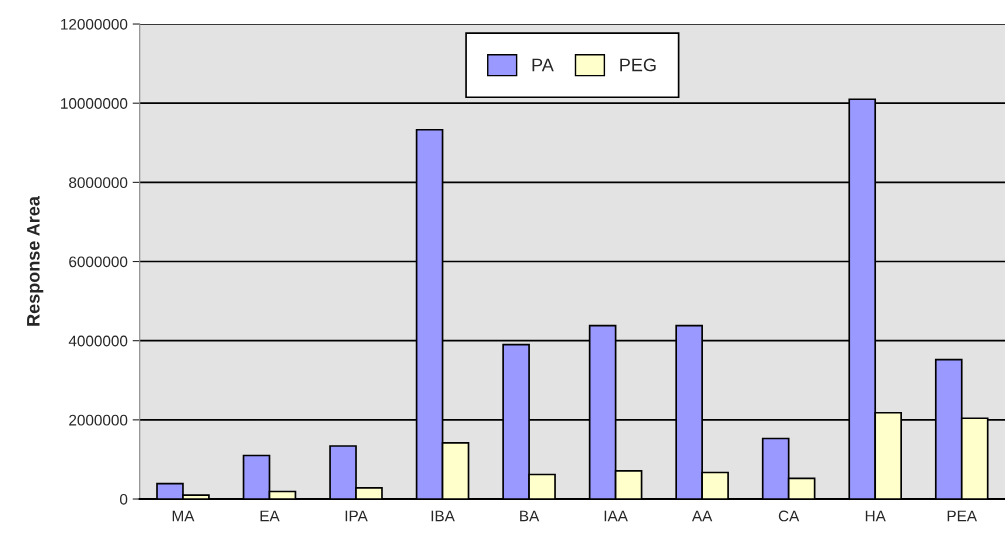 The height and width of the screenshot is (534, 1005). What do you see at coordinates (543, 65) in the screenshot?
I see `legend-label: PA` at bounding box center [543, 65].